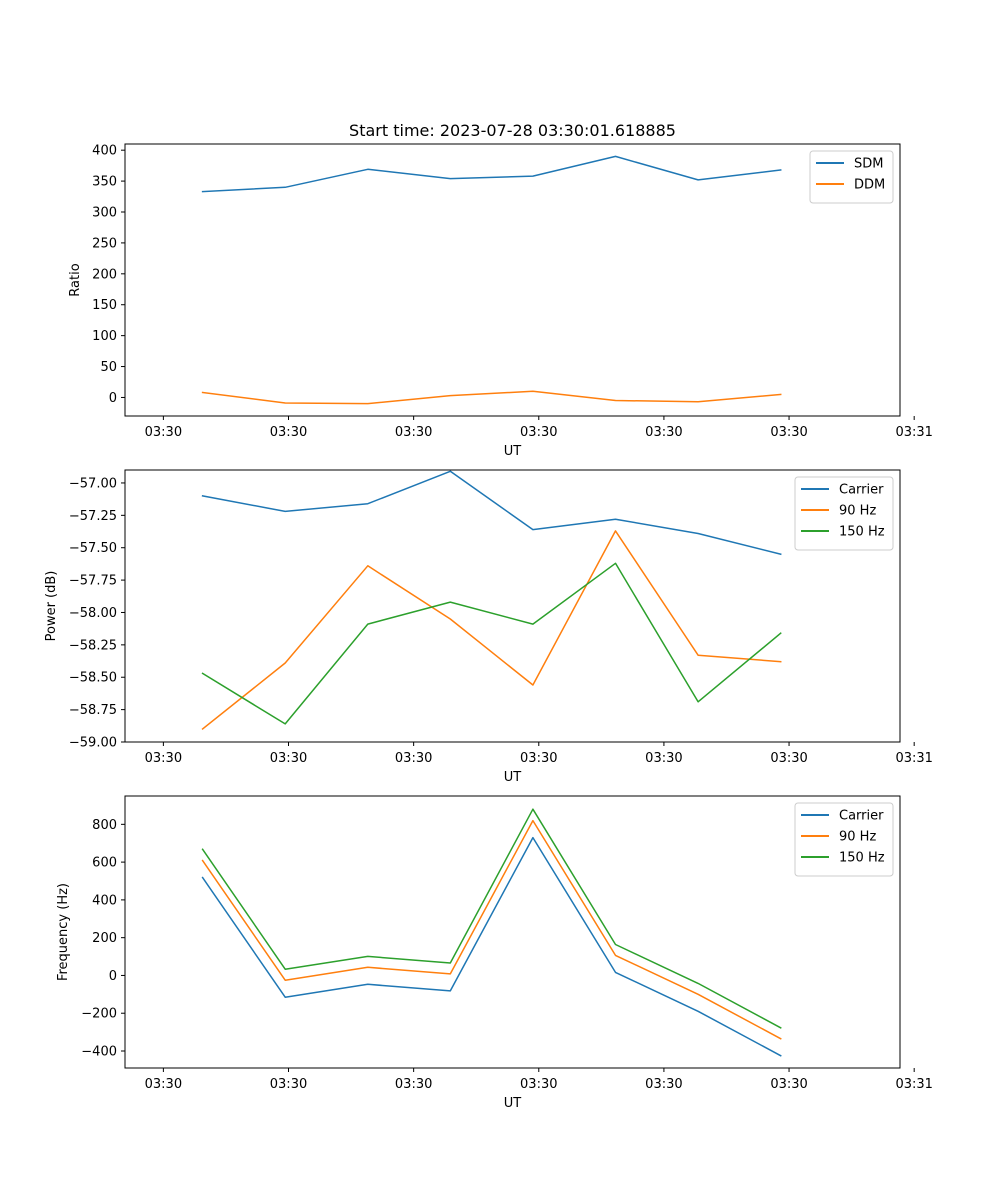 This screenshot has width=1000, height=1200. Describe the element at coordinates (104, 825) in the screenshot. I see `y-tick-label: 800` at that location.